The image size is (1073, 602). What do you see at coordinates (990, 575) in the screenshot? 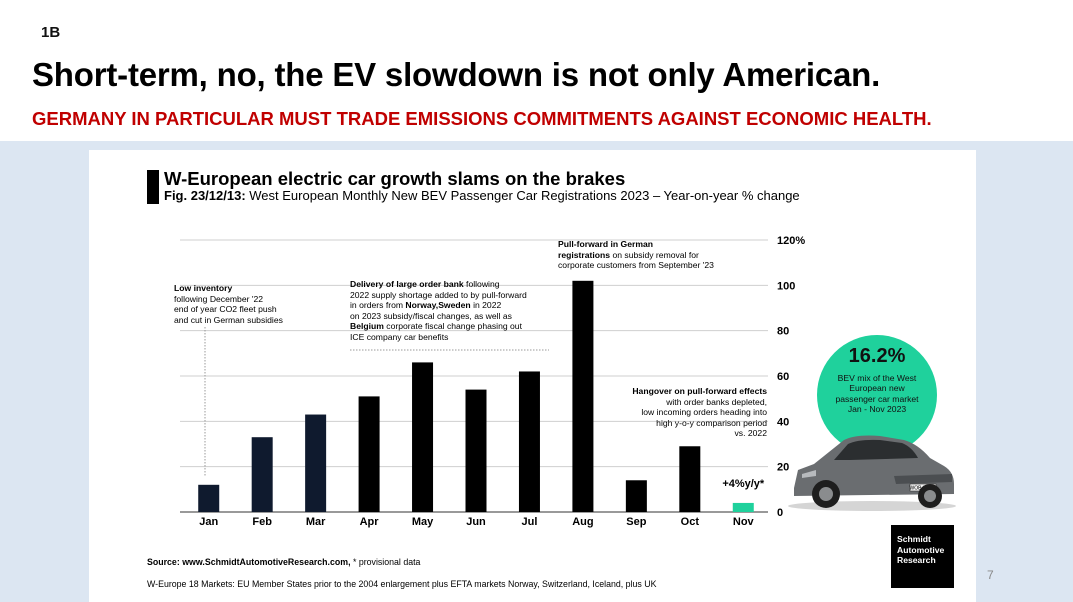
I see `page-number: 7` at bounding box center [990, 575].